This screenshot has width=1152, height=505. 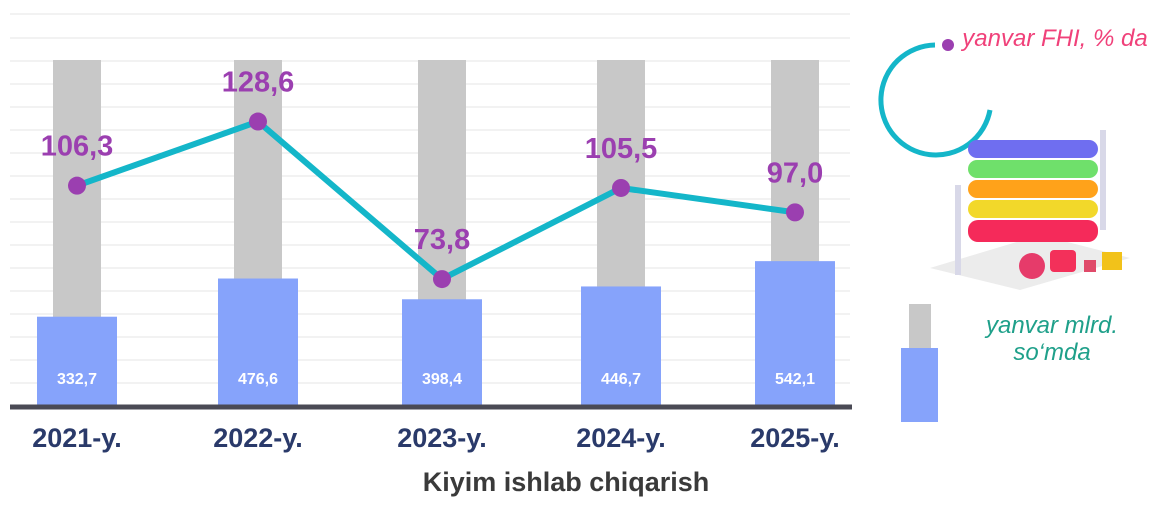 I want to click on legend-line-icon, so click(x=935, y=100).